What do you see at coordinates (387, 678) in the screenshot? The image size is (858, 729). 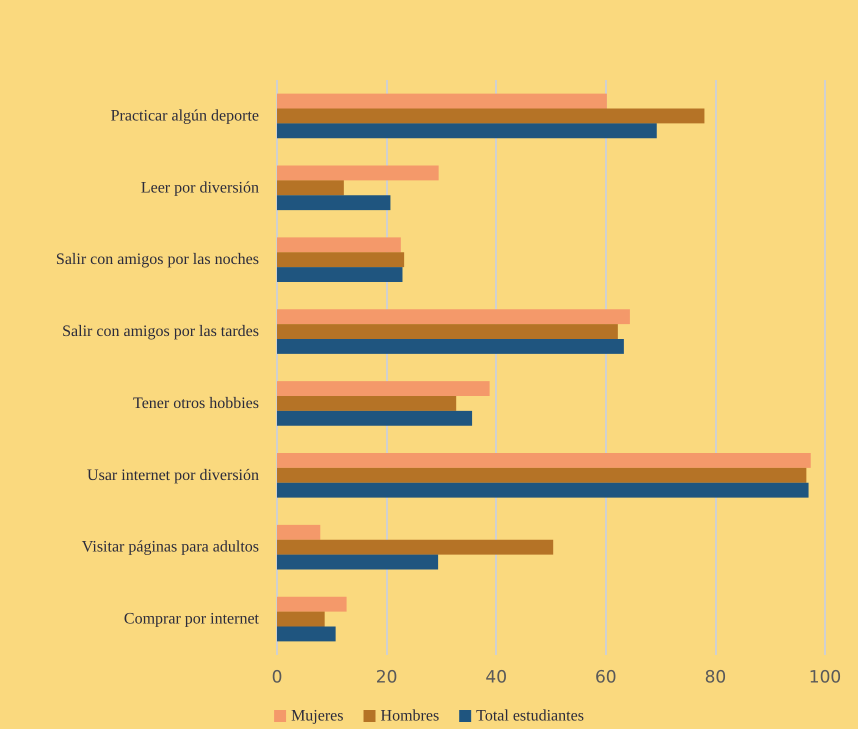 I see `x-tick-label: 20` at bounding box center [387, 678].